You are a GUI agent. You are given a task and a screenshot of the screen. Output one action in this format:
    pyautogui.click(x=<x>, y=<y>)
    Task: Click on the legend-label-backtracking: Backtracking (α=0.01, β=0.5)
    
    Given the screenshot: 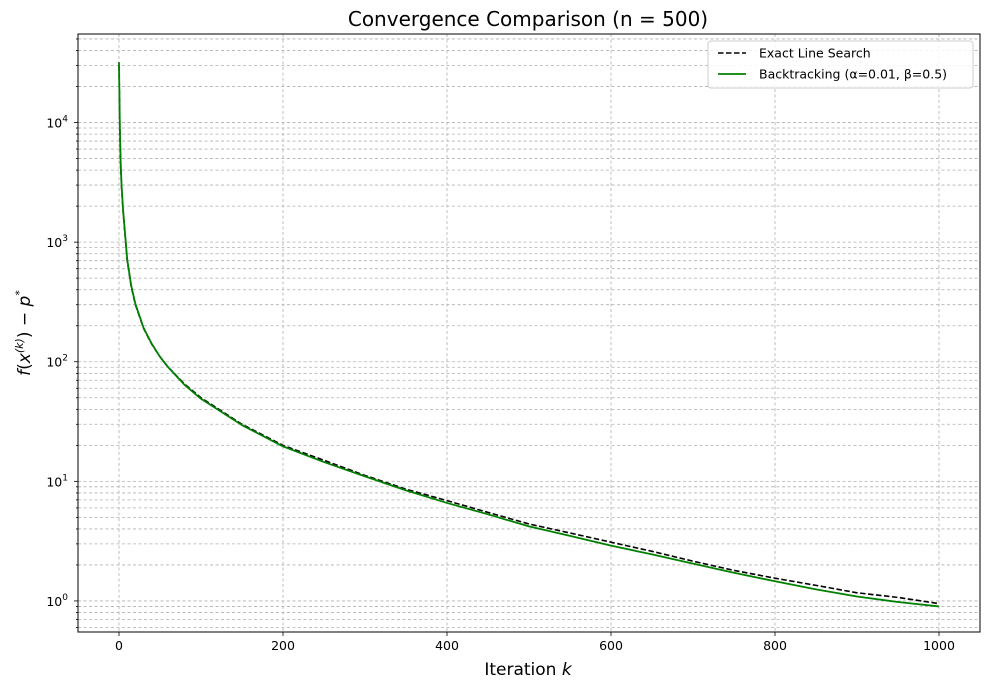 What is the action you would take?
    pyautogui.click(x=853, y=74)
    